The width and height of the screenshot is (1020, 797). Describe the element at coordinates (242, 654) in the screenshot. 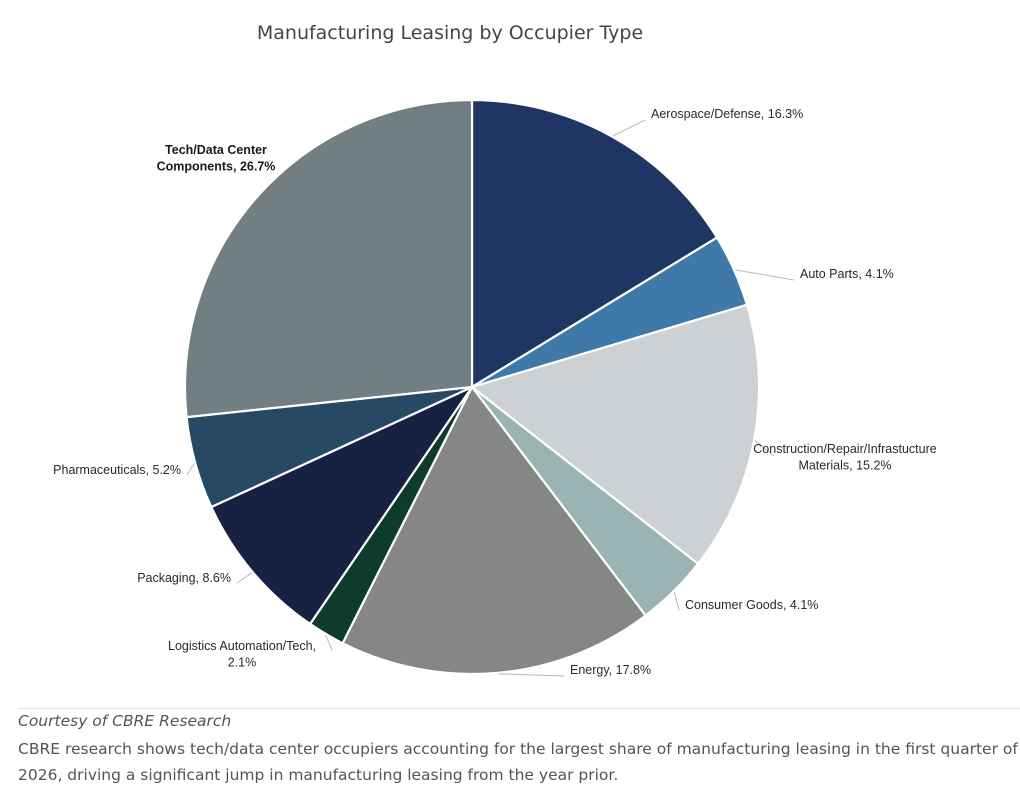

I see `slice-label: Logistics Automation/Tech, 2.1%` at that location.